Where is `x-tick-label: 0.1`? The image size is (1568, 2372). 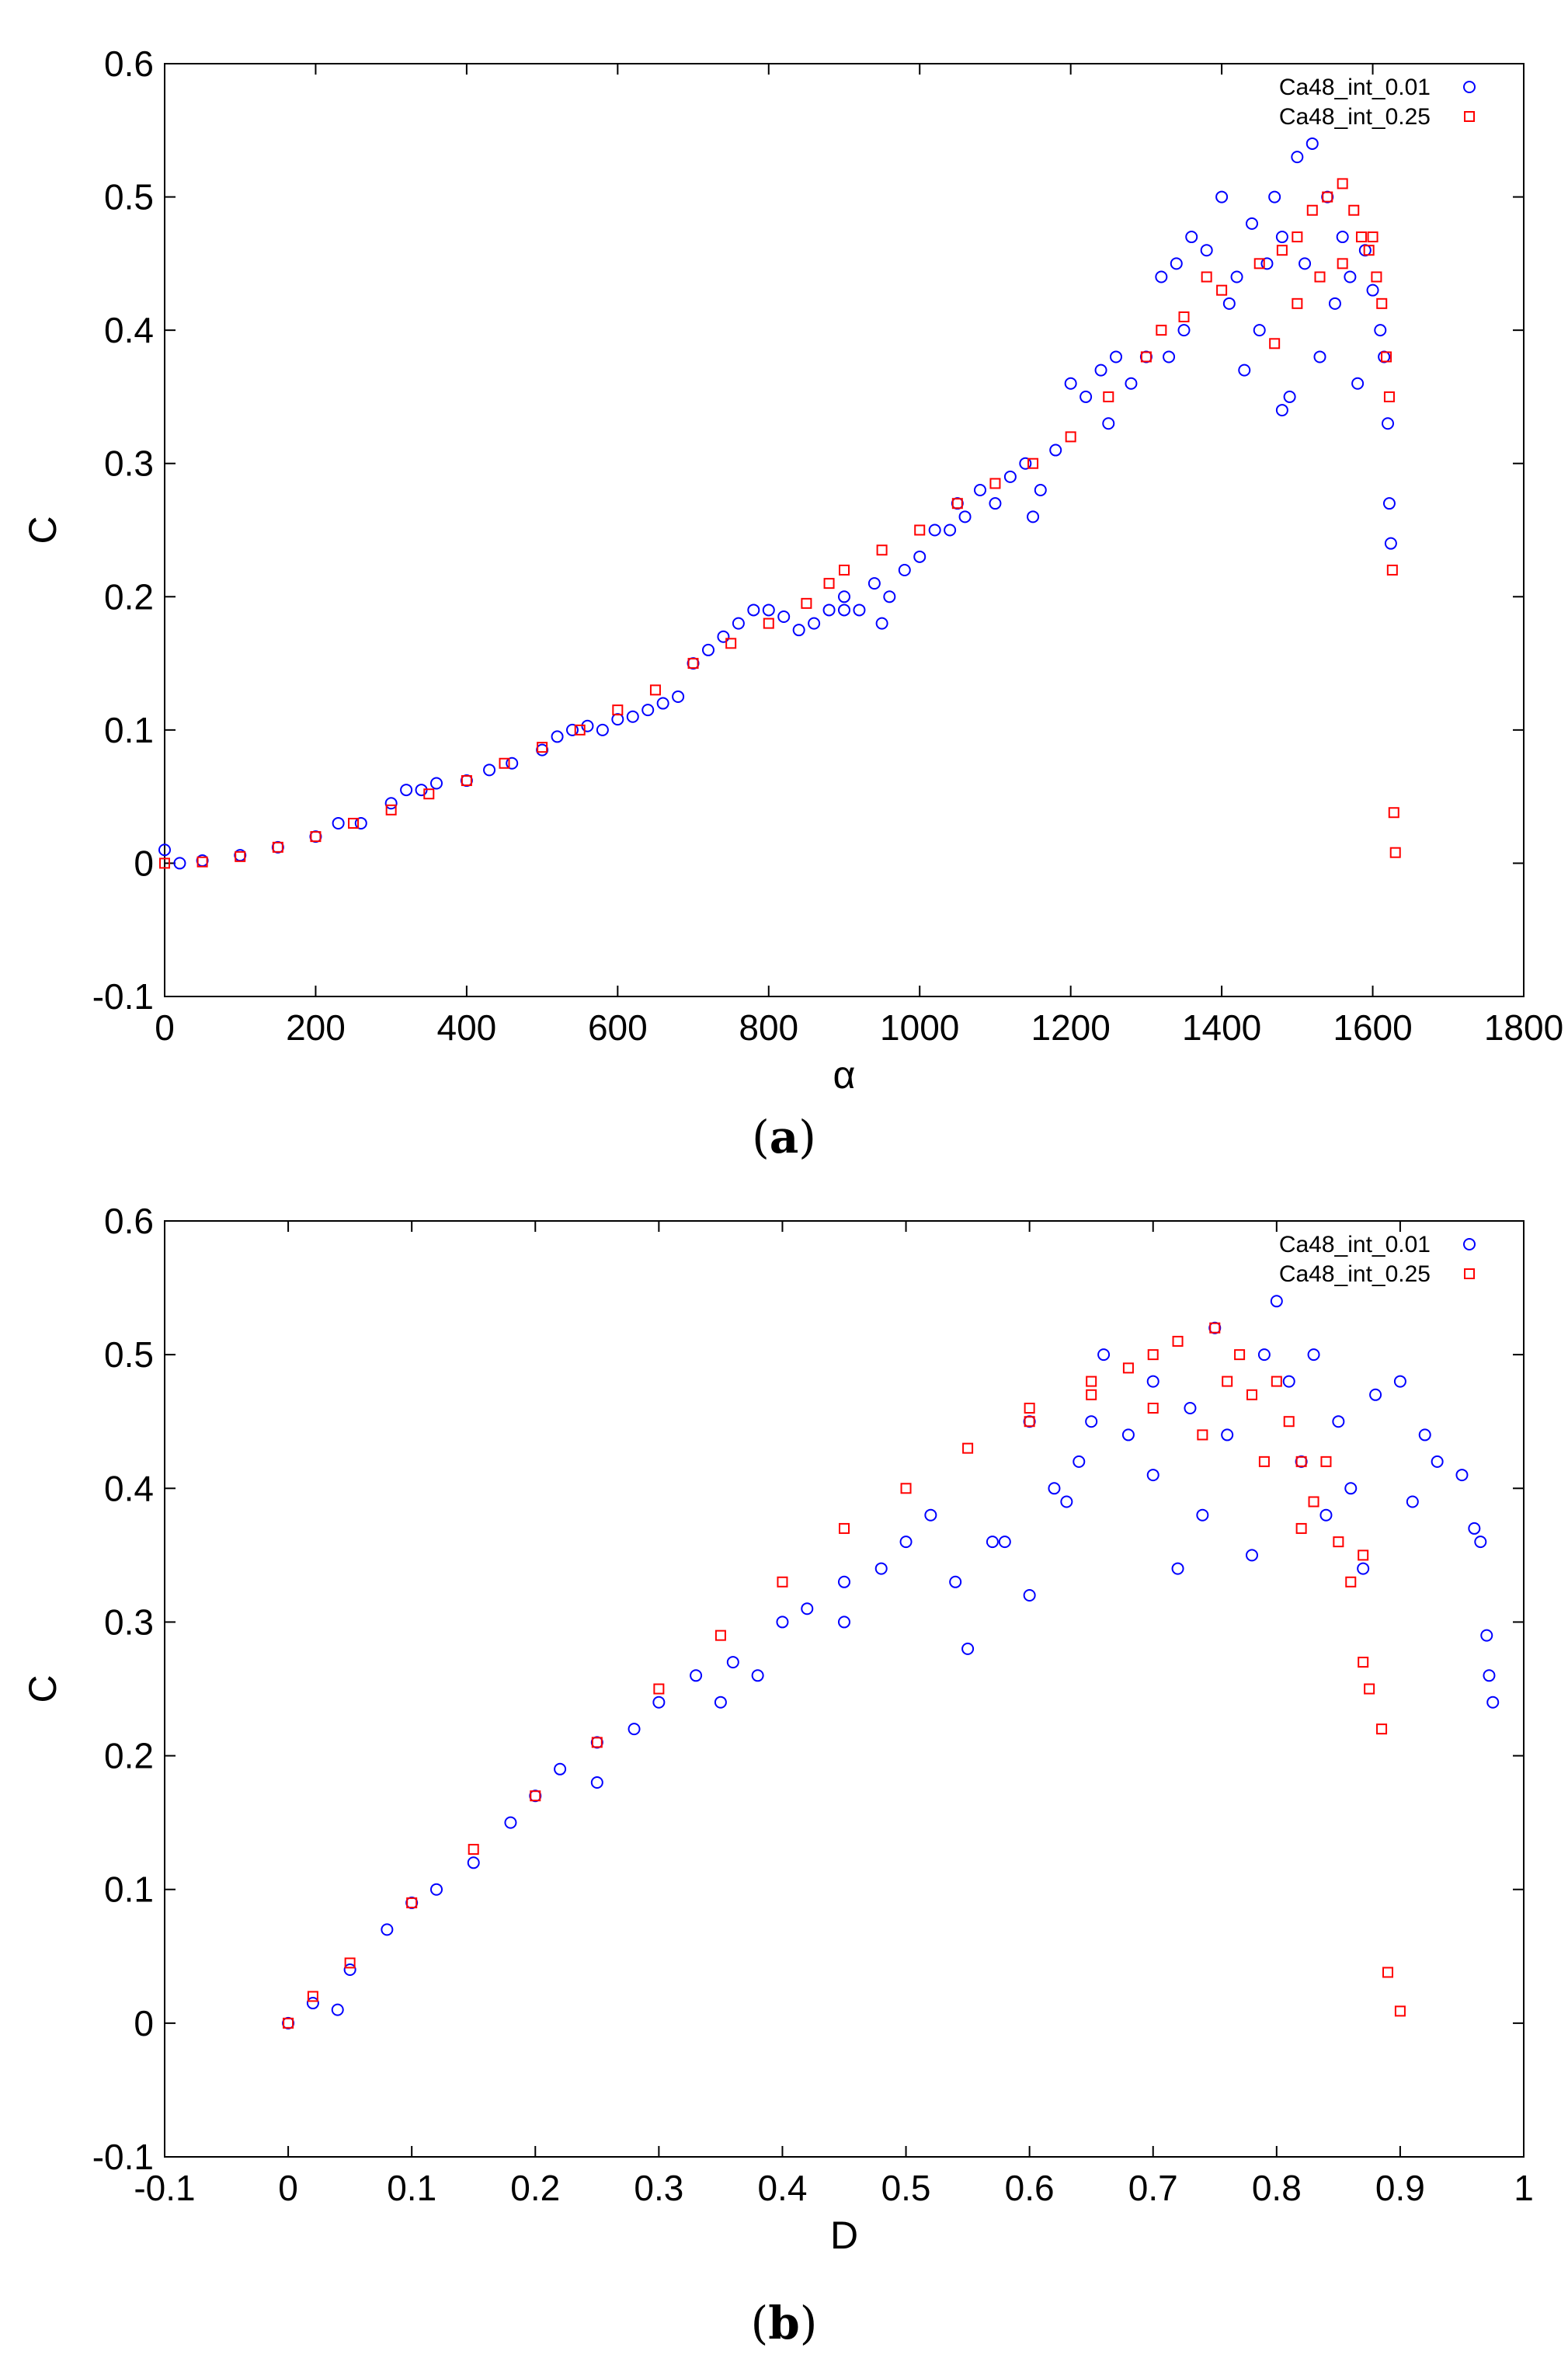
x-tick-label: 0.1 is located at coordinates (411, 2188).